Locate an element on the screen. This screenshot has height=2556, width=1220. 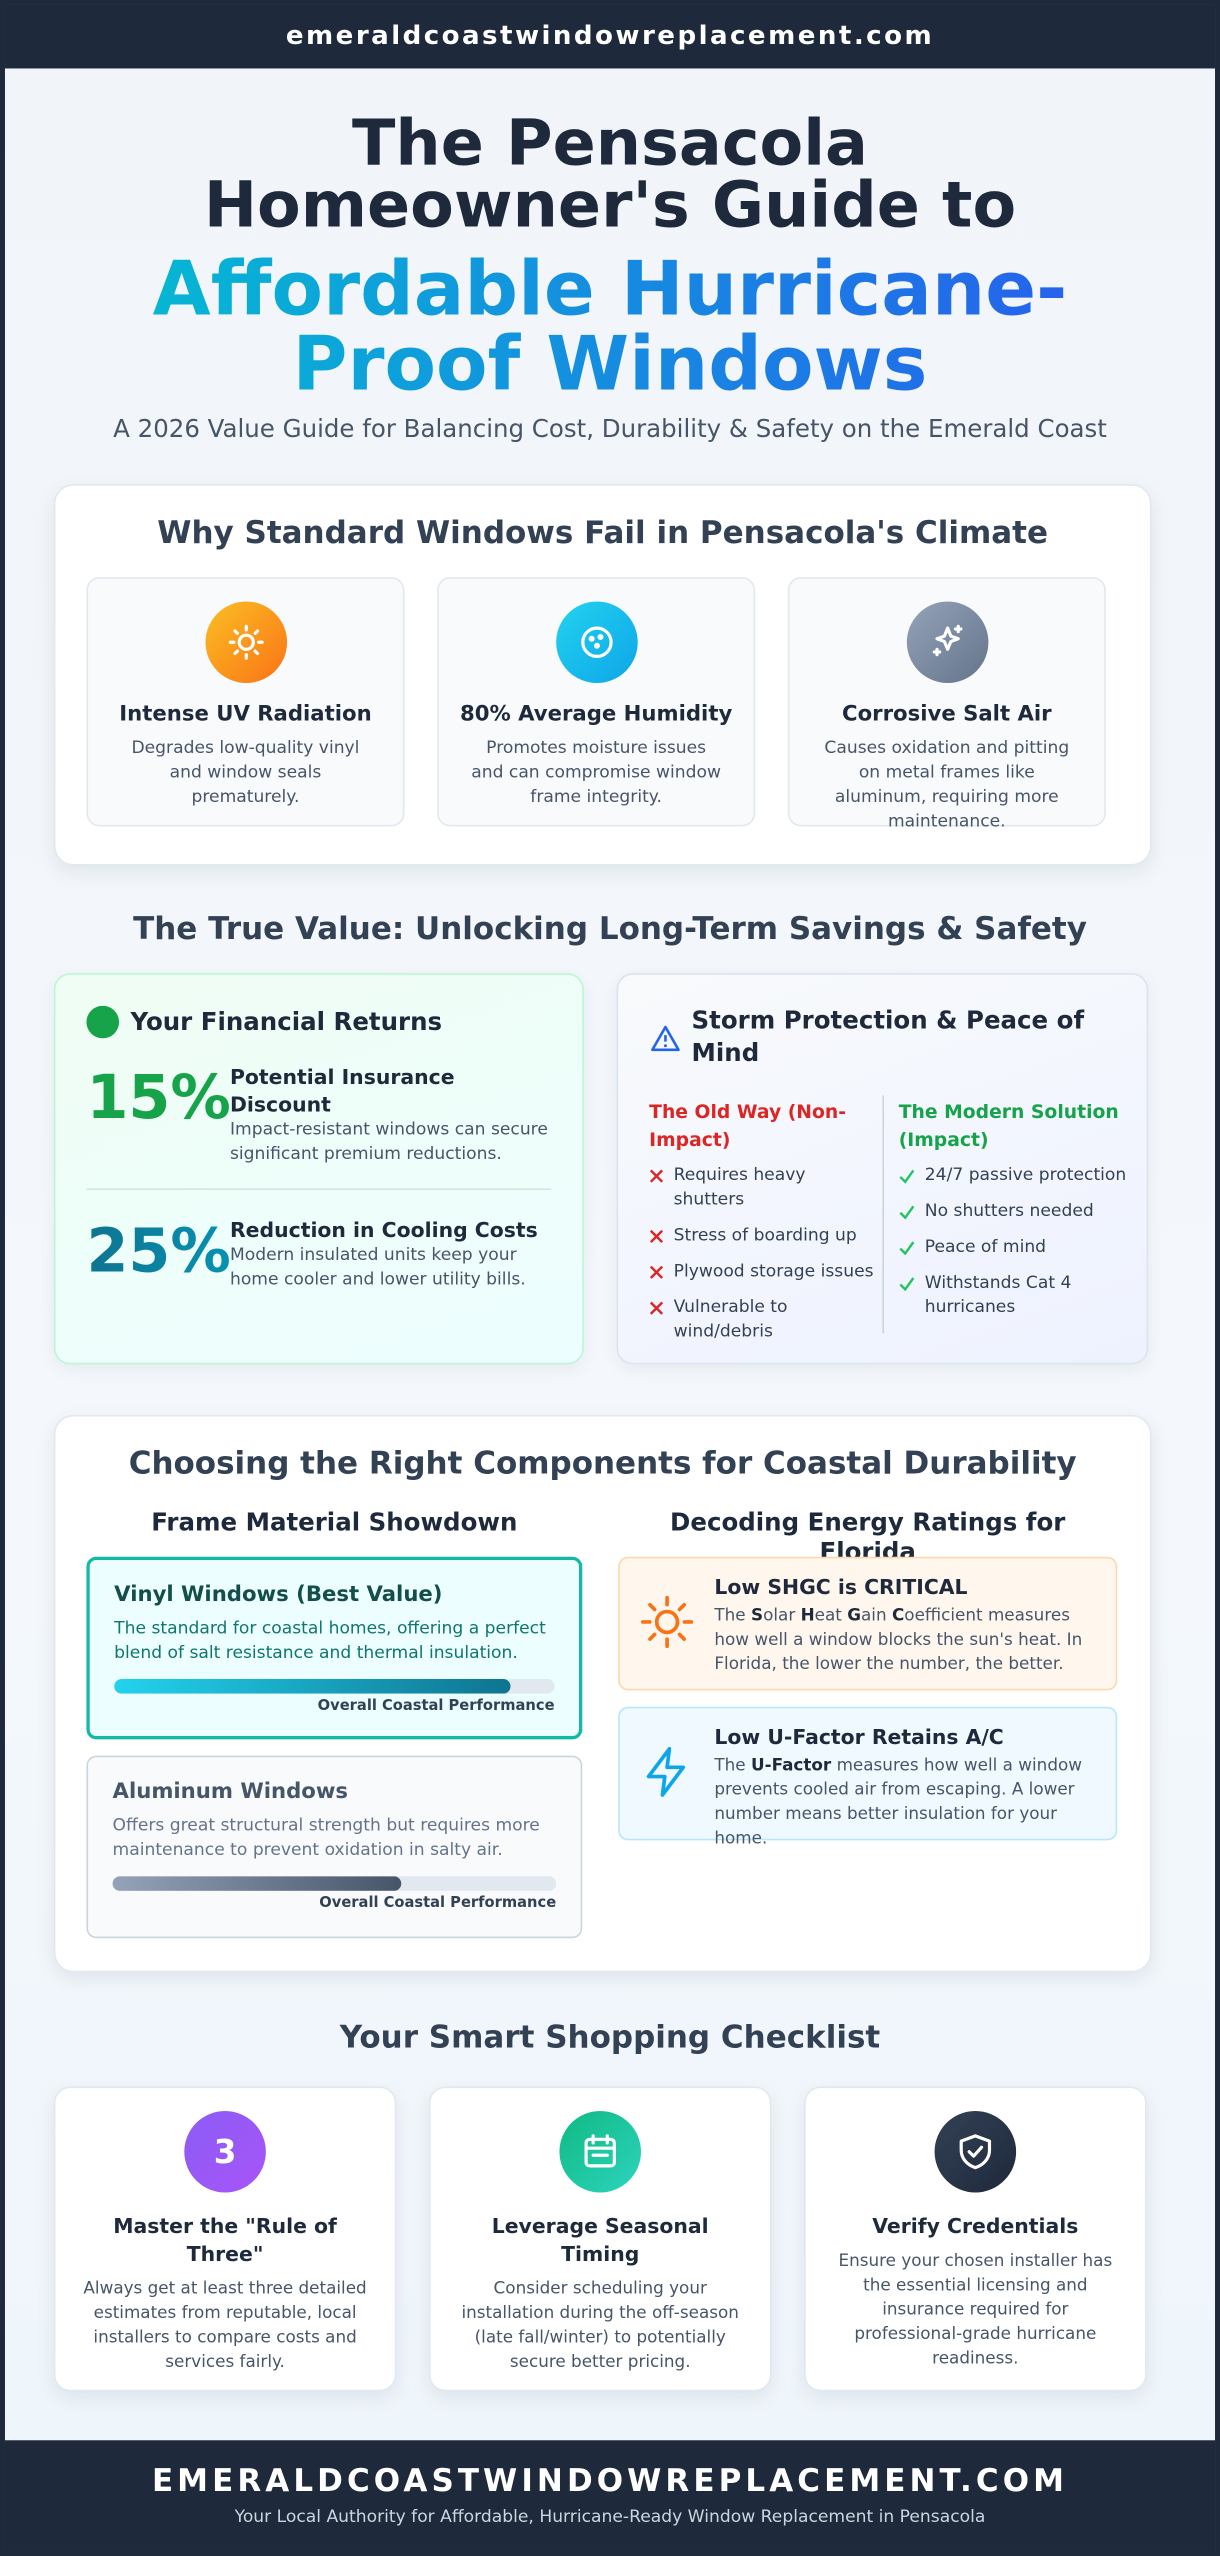
list-item: Peace of mind is located at coordinates (1013, 1248).